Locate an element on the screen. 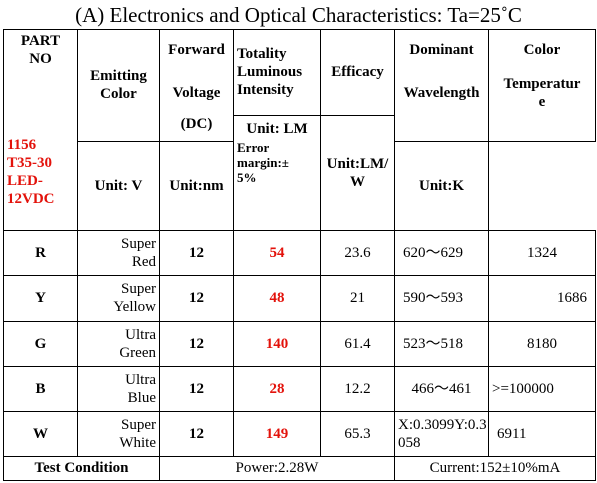 The image size is (597, 483). row-code: R is located at coordinates (40, 253).